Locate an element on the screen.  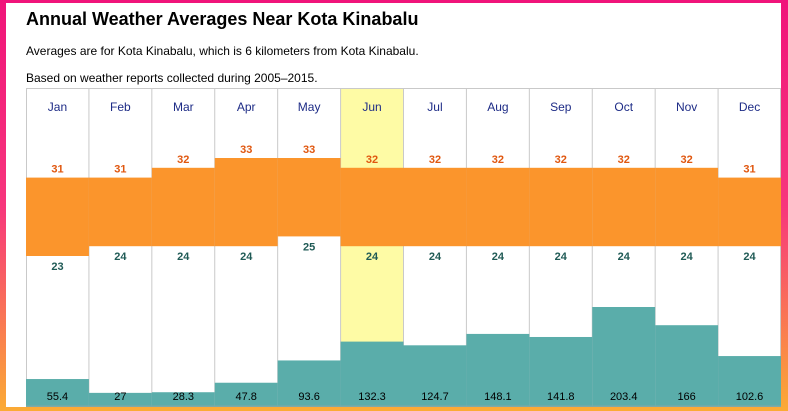
precip-label: 132.3 is located at coordinates (372, 397).